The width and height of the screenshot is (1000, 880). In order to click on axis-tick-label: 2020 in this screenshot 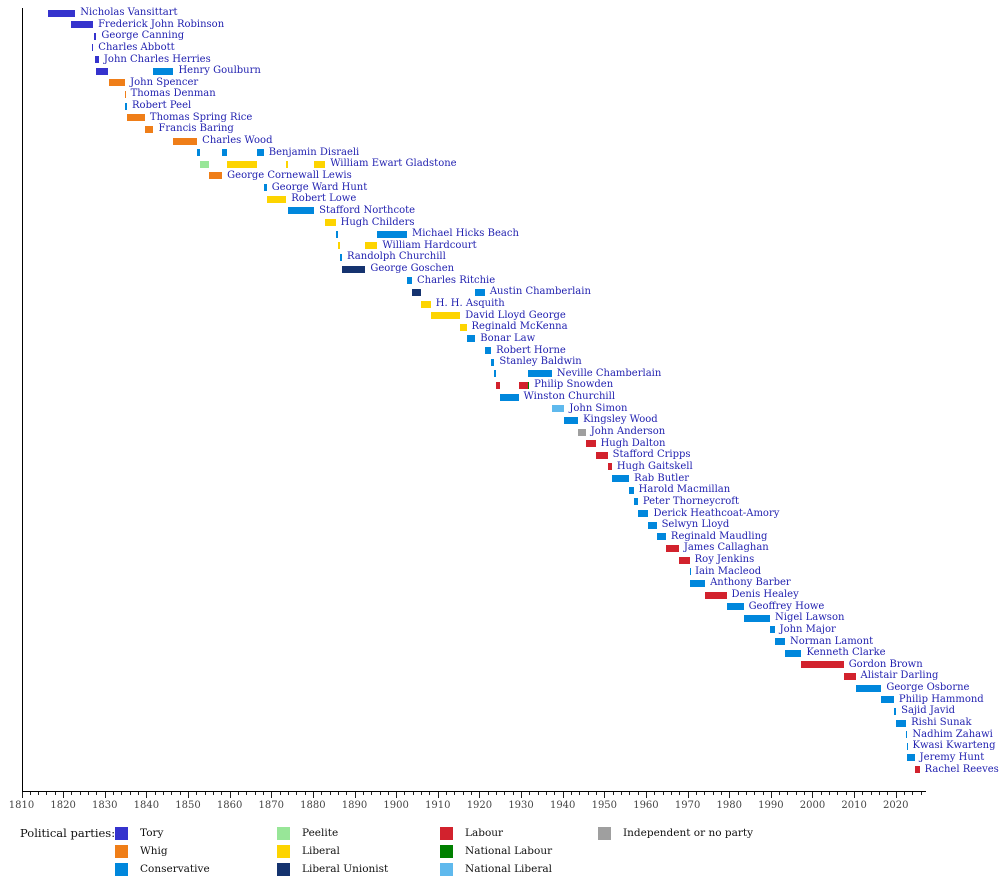, I will do `click(895, 805)`.